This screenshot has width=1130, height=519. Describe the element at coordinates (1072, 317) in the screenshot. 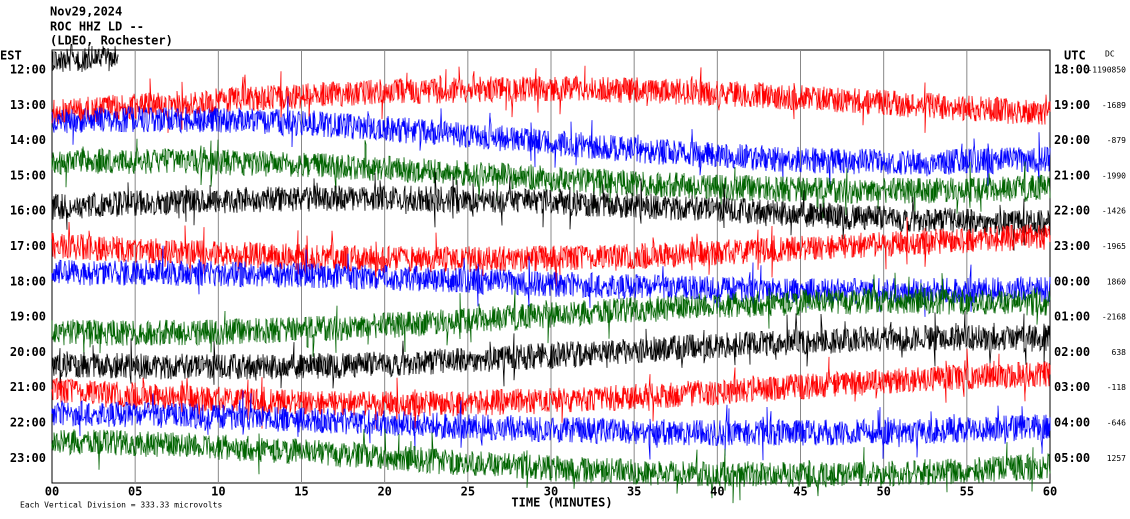

I see `right-label: 01:00` at that location.